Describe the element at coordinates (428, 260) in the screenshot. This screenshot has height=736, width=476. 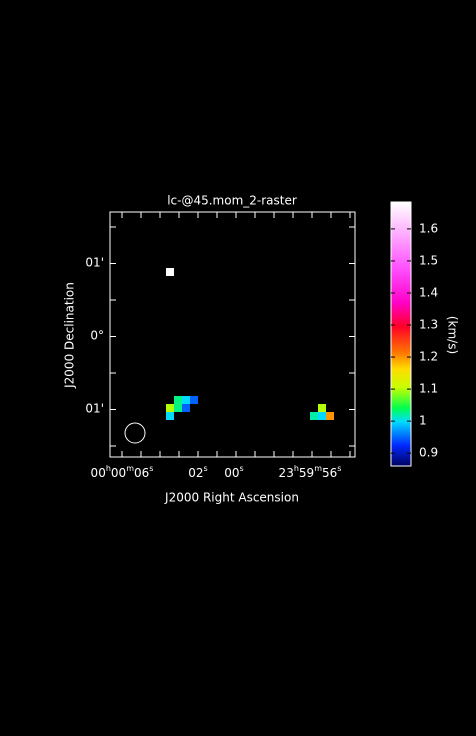
I see `colorbar-tick-label: 1.5` at that location.